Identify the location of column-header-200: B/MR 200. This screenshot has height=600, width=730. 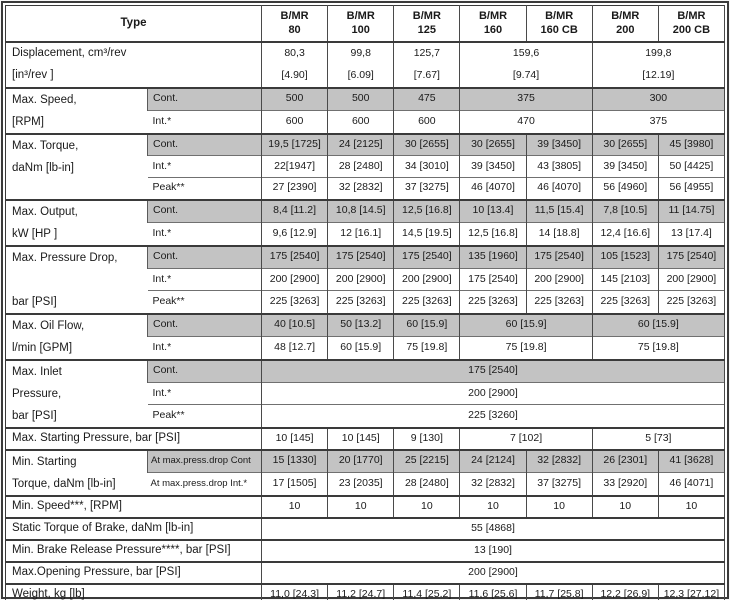
(625, 23).